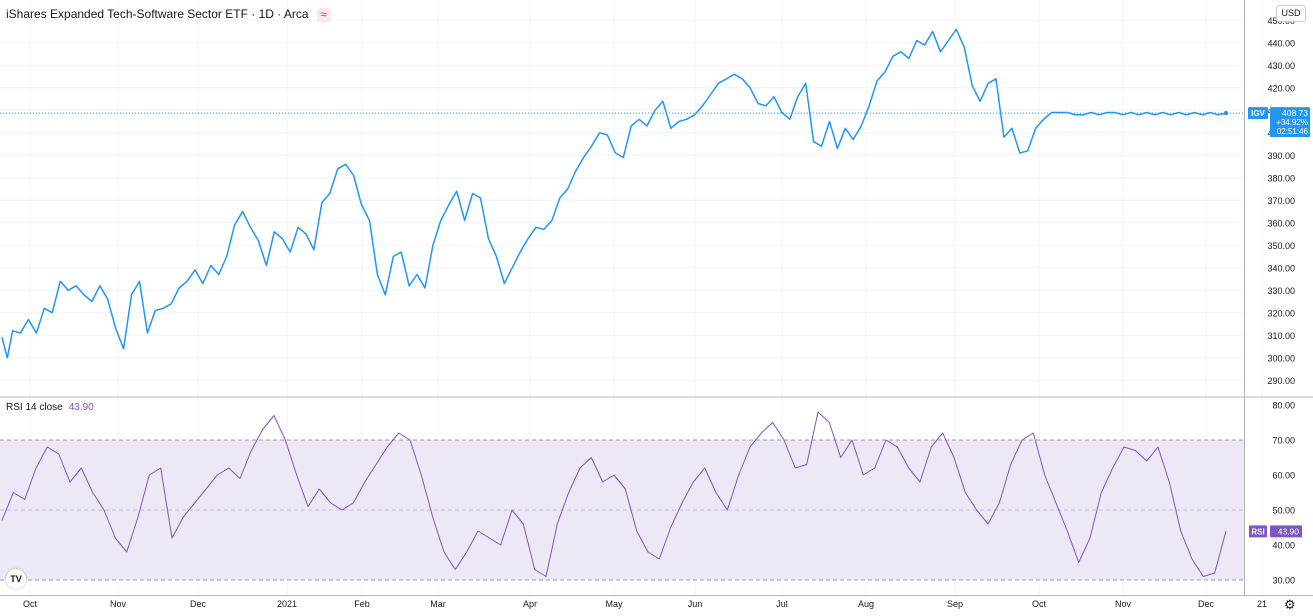  I want to click on price-badge-countdown: 02:51:46, so click(1293, 131).